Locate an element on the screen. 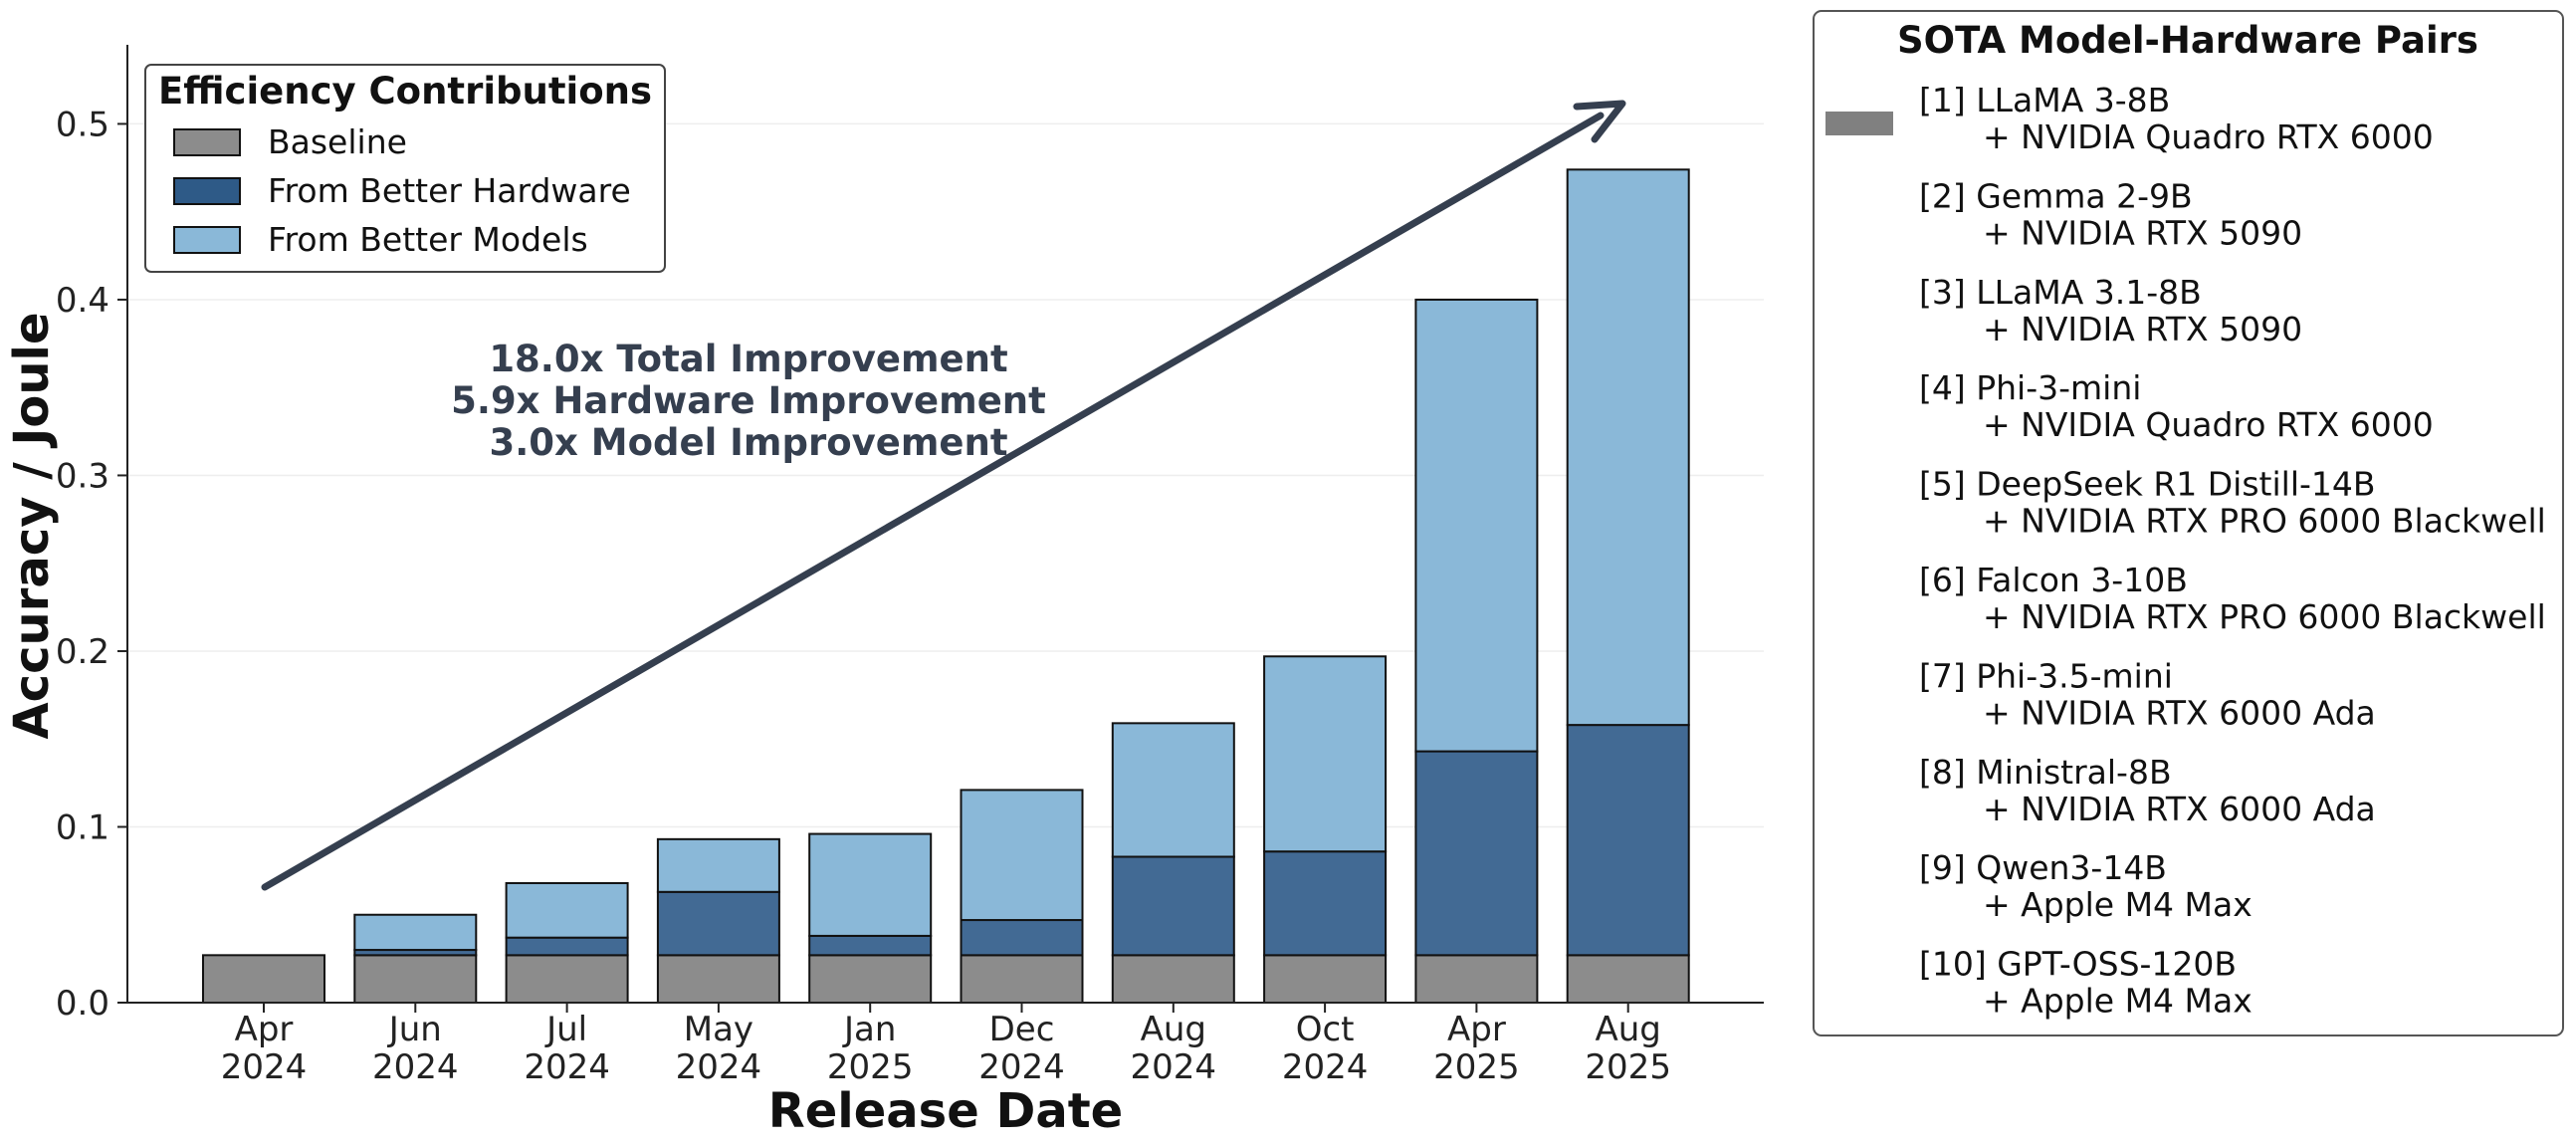 This screenshot has height=1148, width=2576. annotation-line: 5.9x Hardware Improvement is located at coordinates (748, 400).